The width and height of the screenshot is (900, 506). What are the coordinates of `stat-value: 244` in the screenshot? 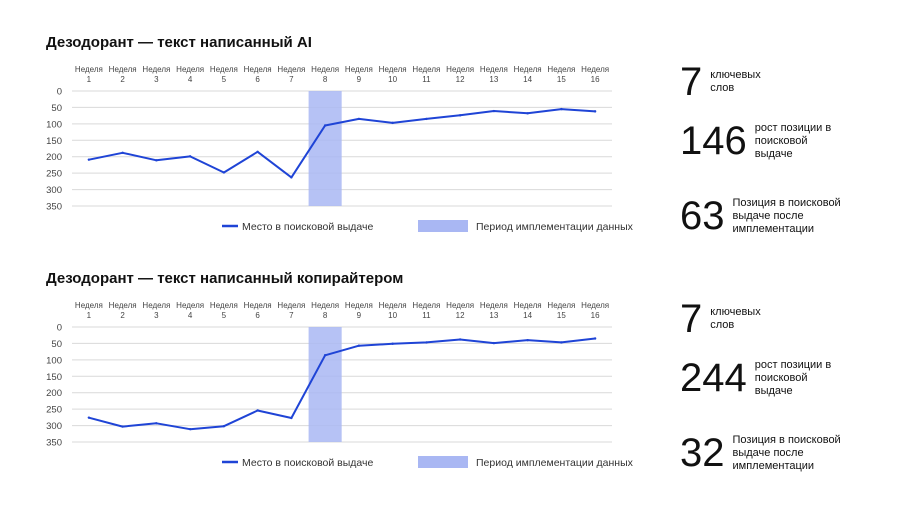 It's located at (713, 378).